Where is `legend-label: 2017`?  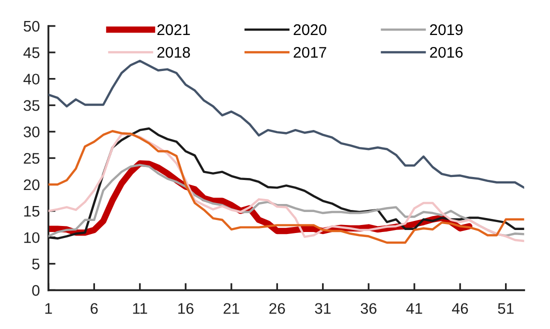 legend-label: 2017 is located at coordinates (310, 52).